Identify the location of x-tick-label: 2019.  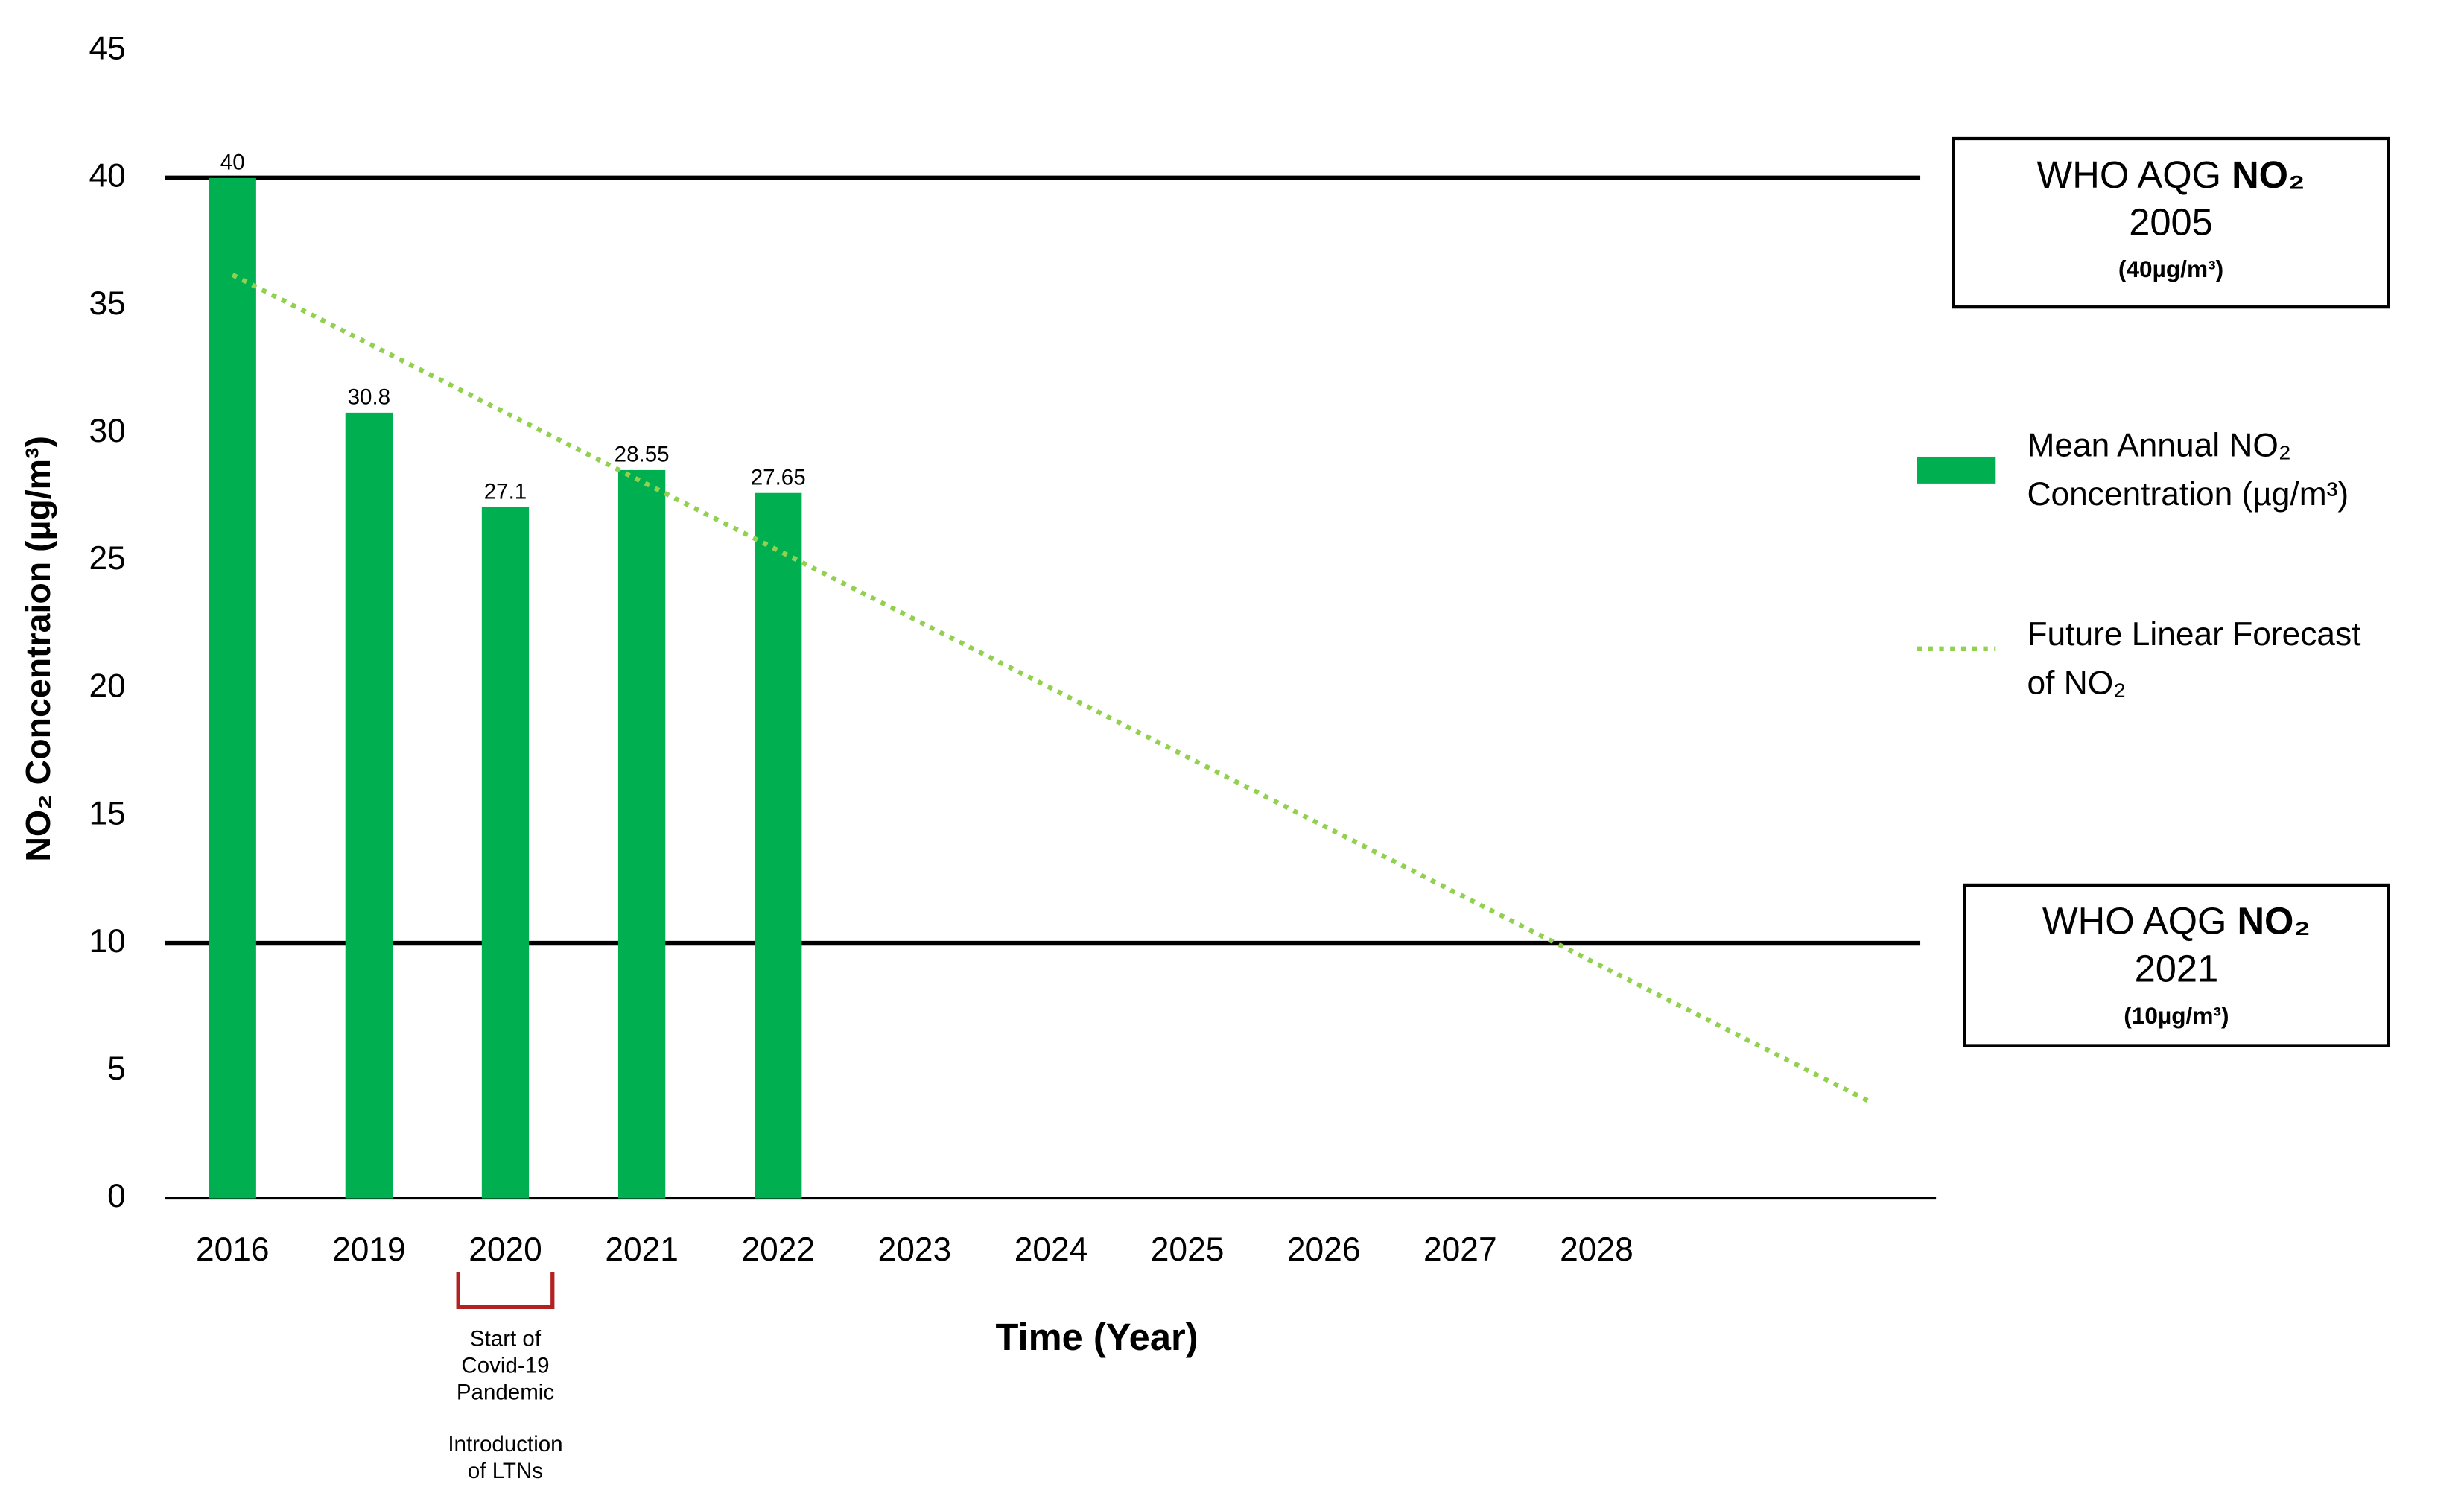
(369, 1250).